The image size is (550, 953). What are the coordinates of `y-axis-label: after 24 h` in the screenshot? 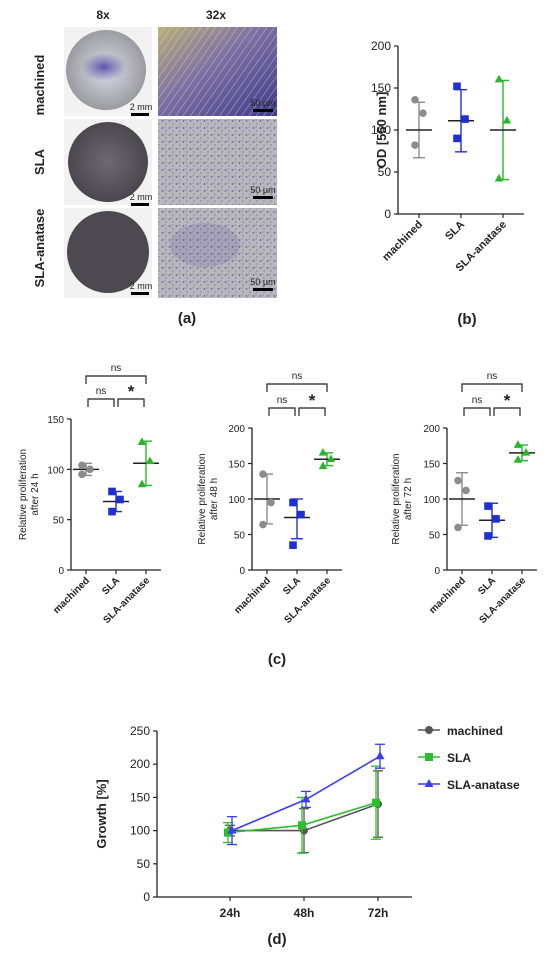 It's located at (35, 494).